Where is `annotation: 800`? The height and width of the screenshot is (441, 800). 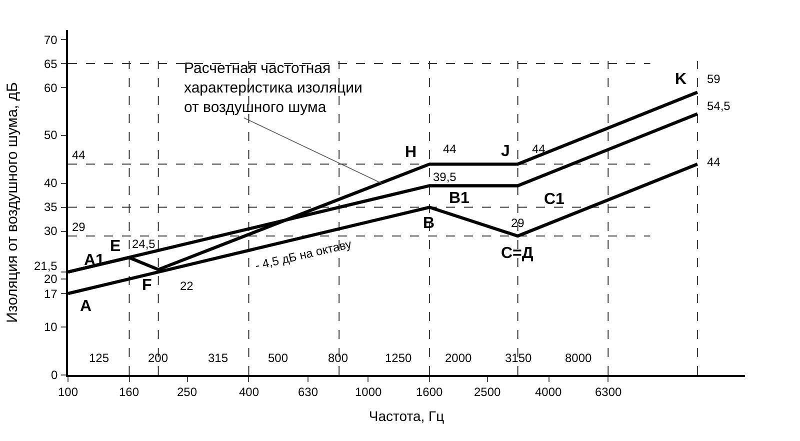 annotation: 800 is located at coordinates (338, 358).